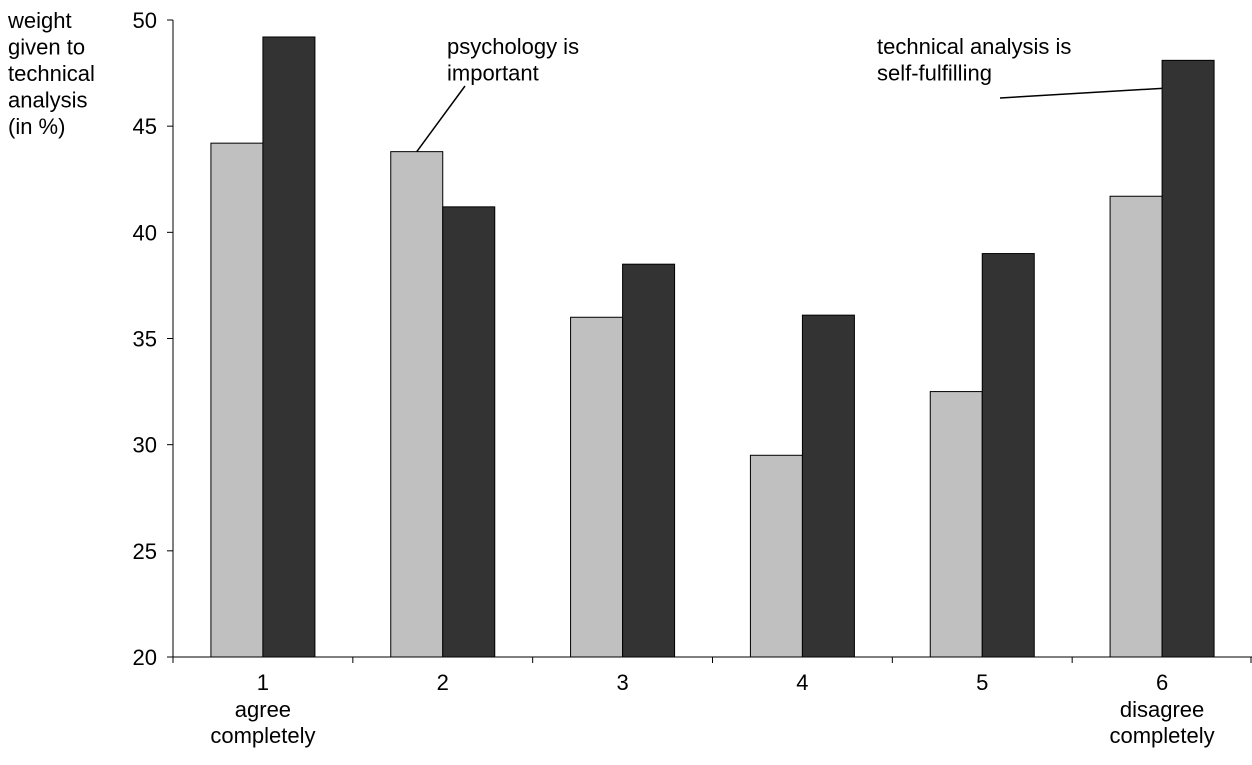 The width and height of the screenshot is (1252, 765). I want to click on annotation-text: technical analysis is, so click(974, 46).